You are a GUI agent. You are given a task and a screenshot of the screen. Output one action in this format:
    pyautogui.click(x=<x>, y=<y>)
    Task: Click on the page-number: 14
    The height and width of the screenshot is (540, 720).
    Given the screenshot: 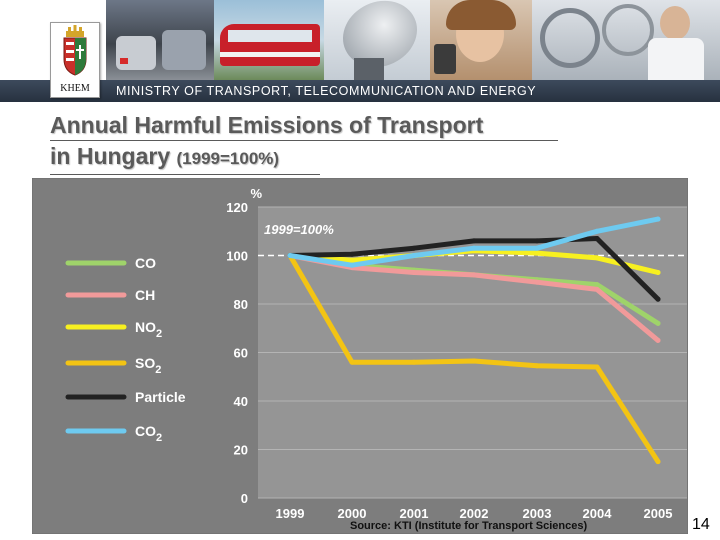 What is the action you would take?
    pyautogui.click(x=701, y=524)
    